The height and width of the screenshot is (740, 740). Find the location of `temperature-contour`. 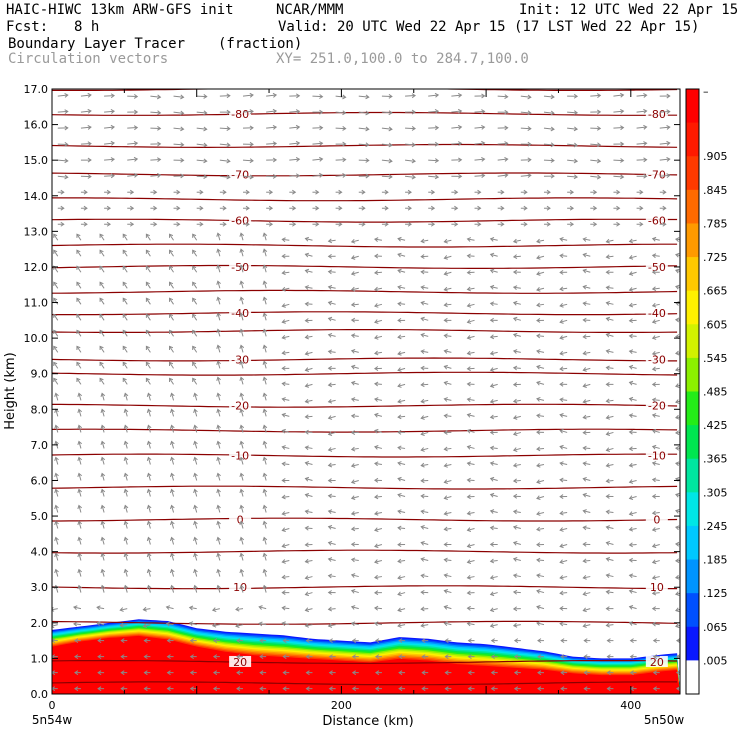

temperature-contour is located at coordinates (365, 291).